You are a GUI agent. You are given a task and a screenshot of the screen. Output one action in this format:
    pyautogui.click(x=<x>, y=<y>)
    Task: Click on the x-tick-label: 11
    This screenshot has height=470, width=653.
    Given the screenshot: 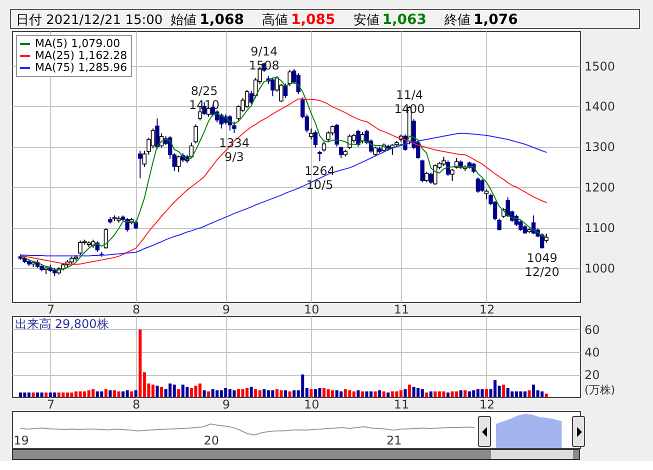 What is the action you would take?
    pyautogui.click(x=402, y=405)
    